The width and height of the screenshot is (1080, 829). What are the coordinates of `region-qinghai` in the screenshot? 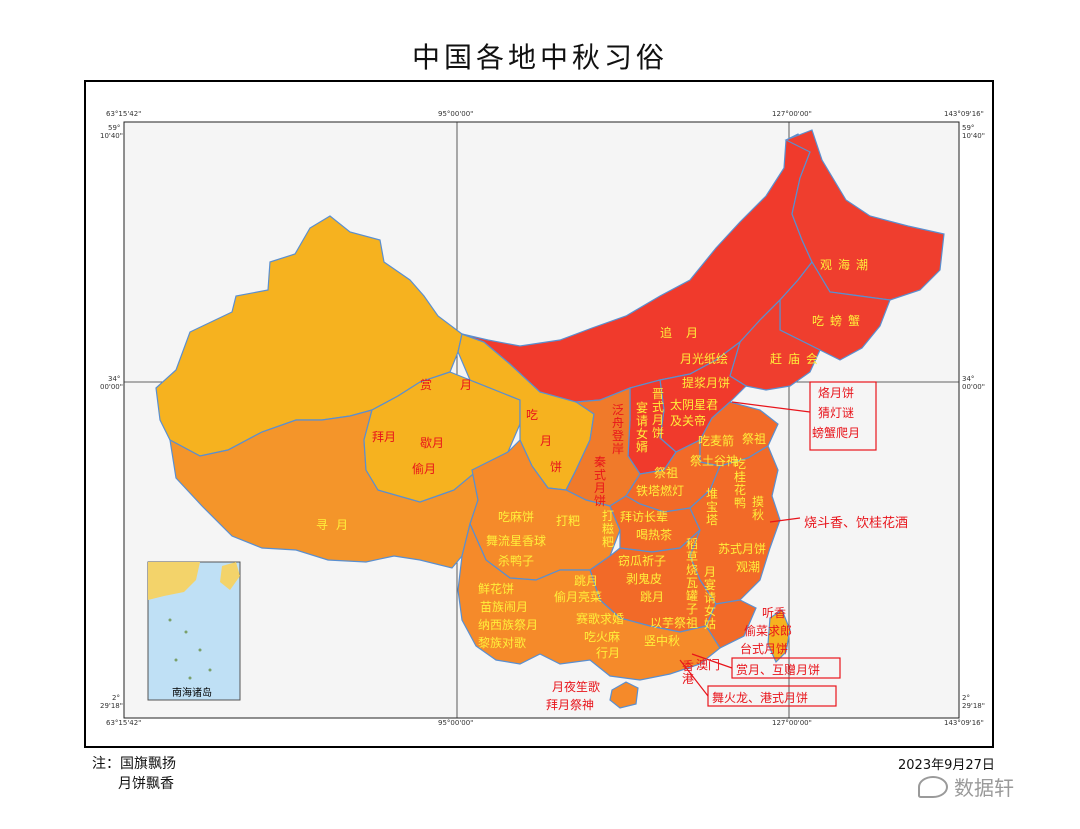 It's located at (442, 437).